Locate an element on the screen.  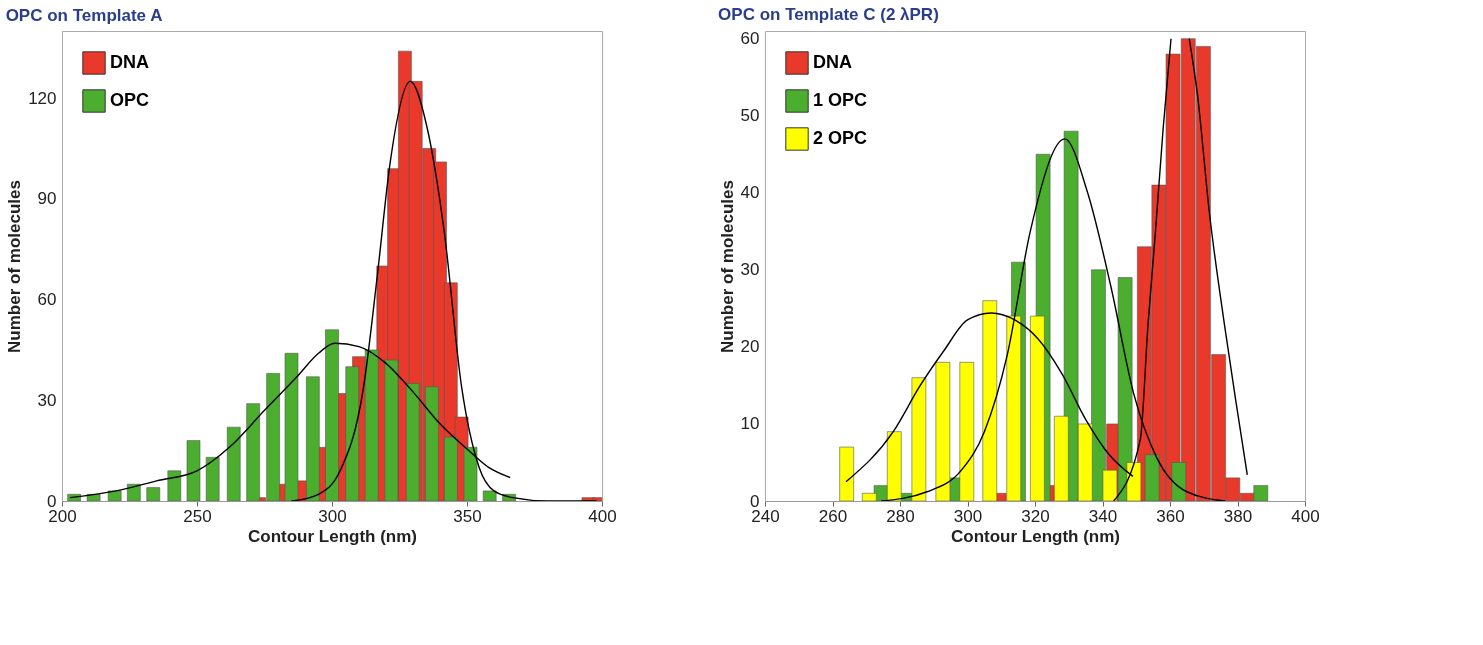
chart-title: OPC on Template C (2 λPR) is located at coordinates (828, 14).